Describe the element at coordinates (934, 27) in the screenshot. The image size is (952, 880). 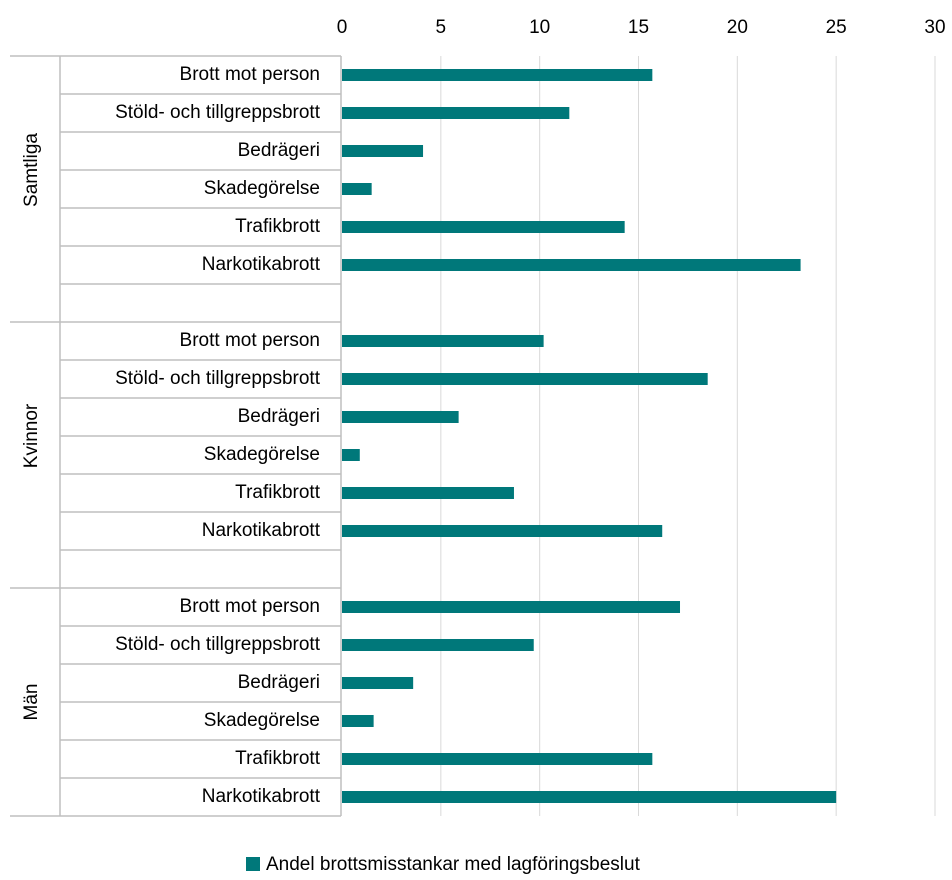
I see `x-tick-label: 30` at that location.